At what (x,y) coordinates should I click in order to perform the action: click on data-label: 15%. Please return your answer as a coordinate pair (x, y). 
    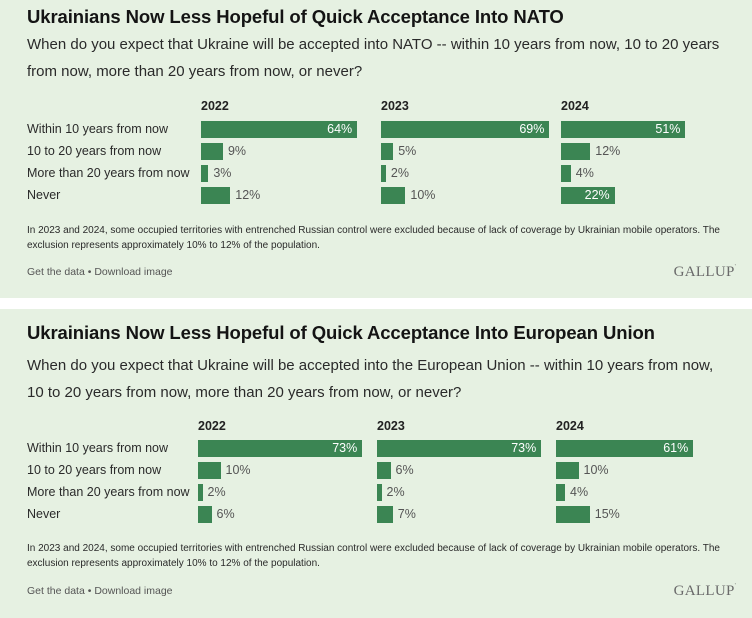
    Looking at the image, I should click on (607, 514).